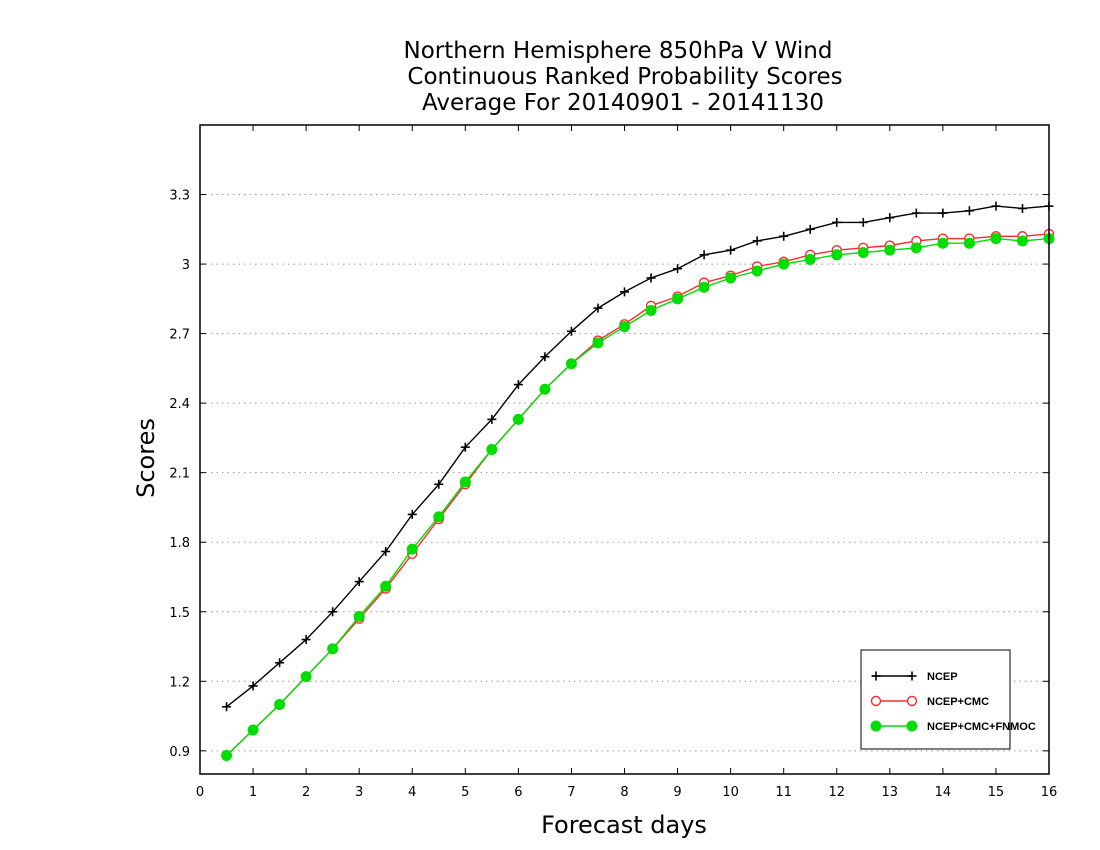  I want to click on legend-item-ncep: NCEP, so click(914, 677).